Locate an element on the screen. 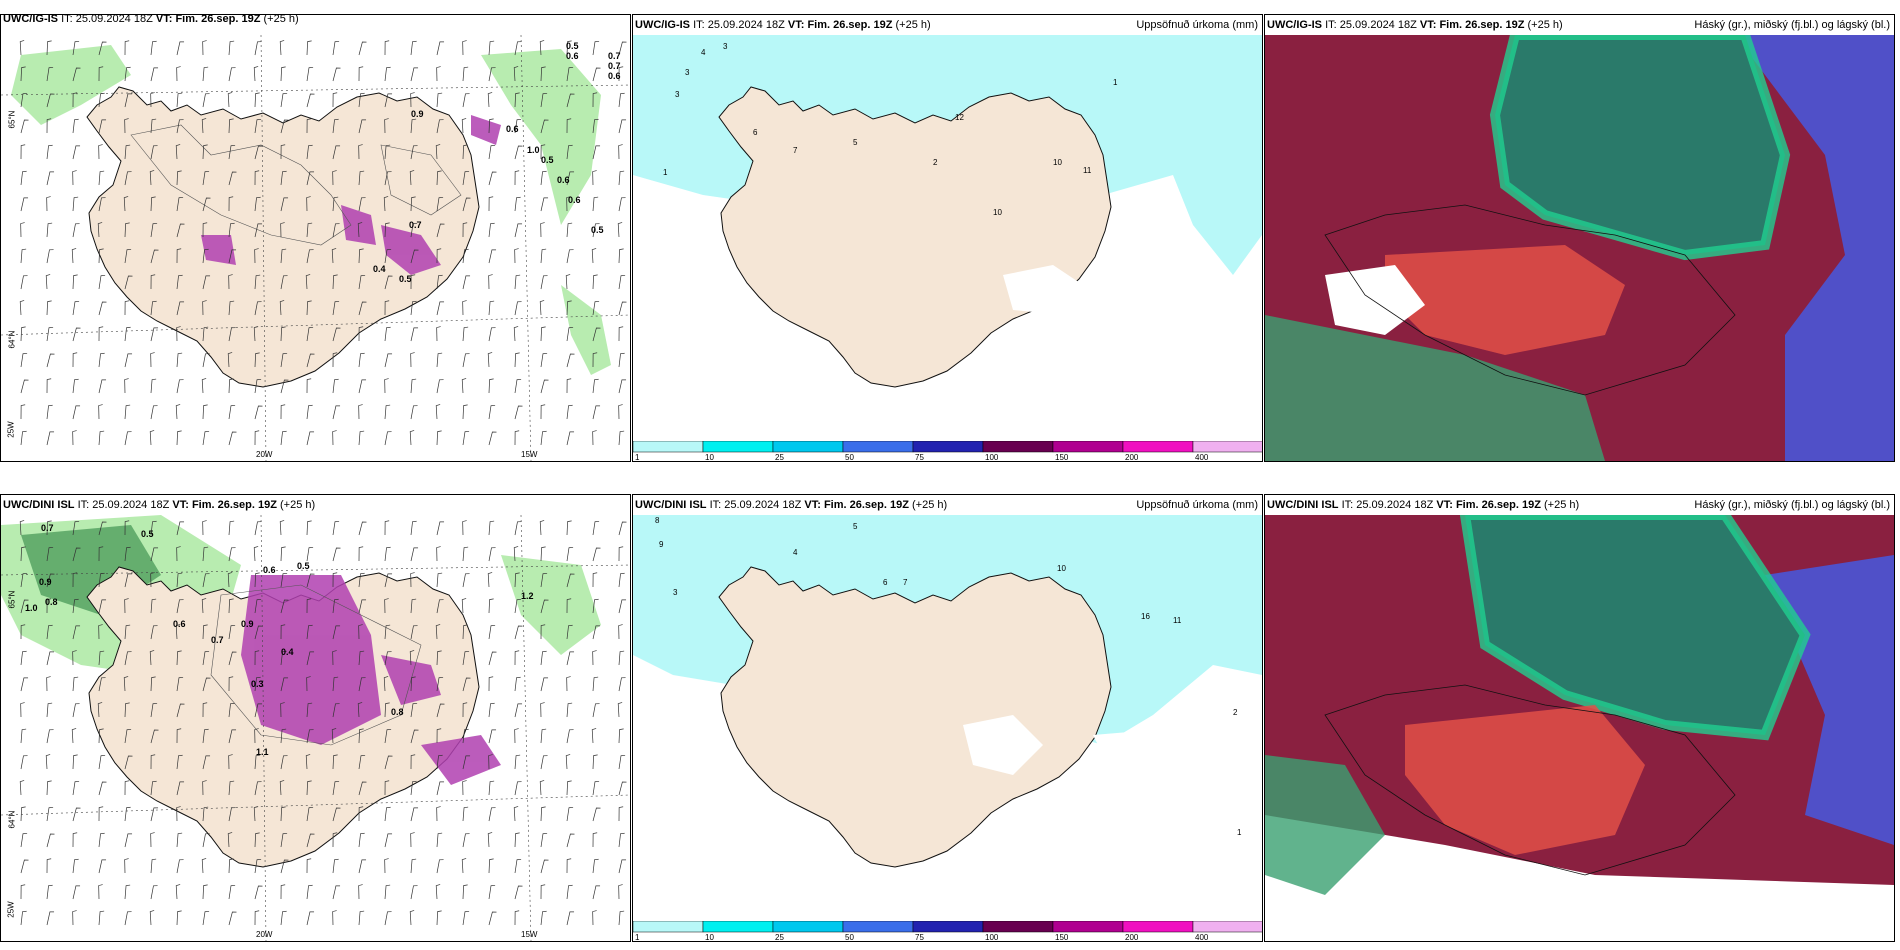  cbar-tick-25: 25 is located at coordinates (779, 937).